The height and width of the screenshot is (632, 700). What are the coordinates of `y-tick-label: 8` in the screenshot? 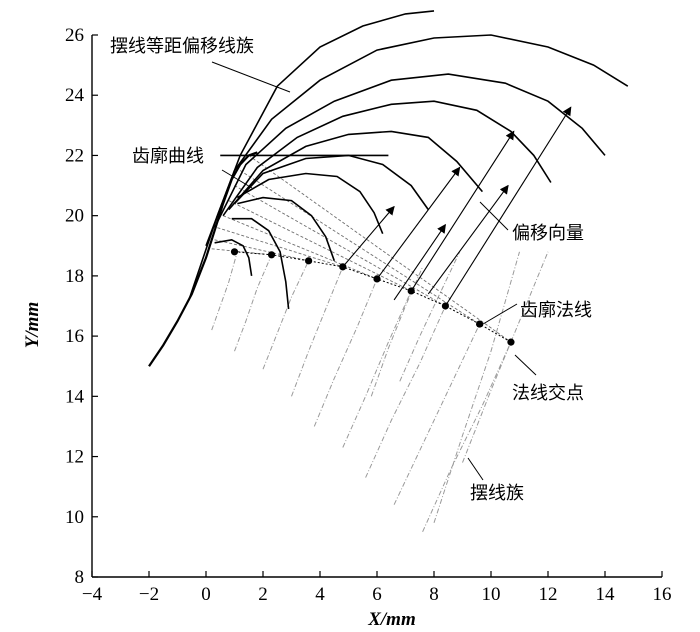 It's located at (80, 577).